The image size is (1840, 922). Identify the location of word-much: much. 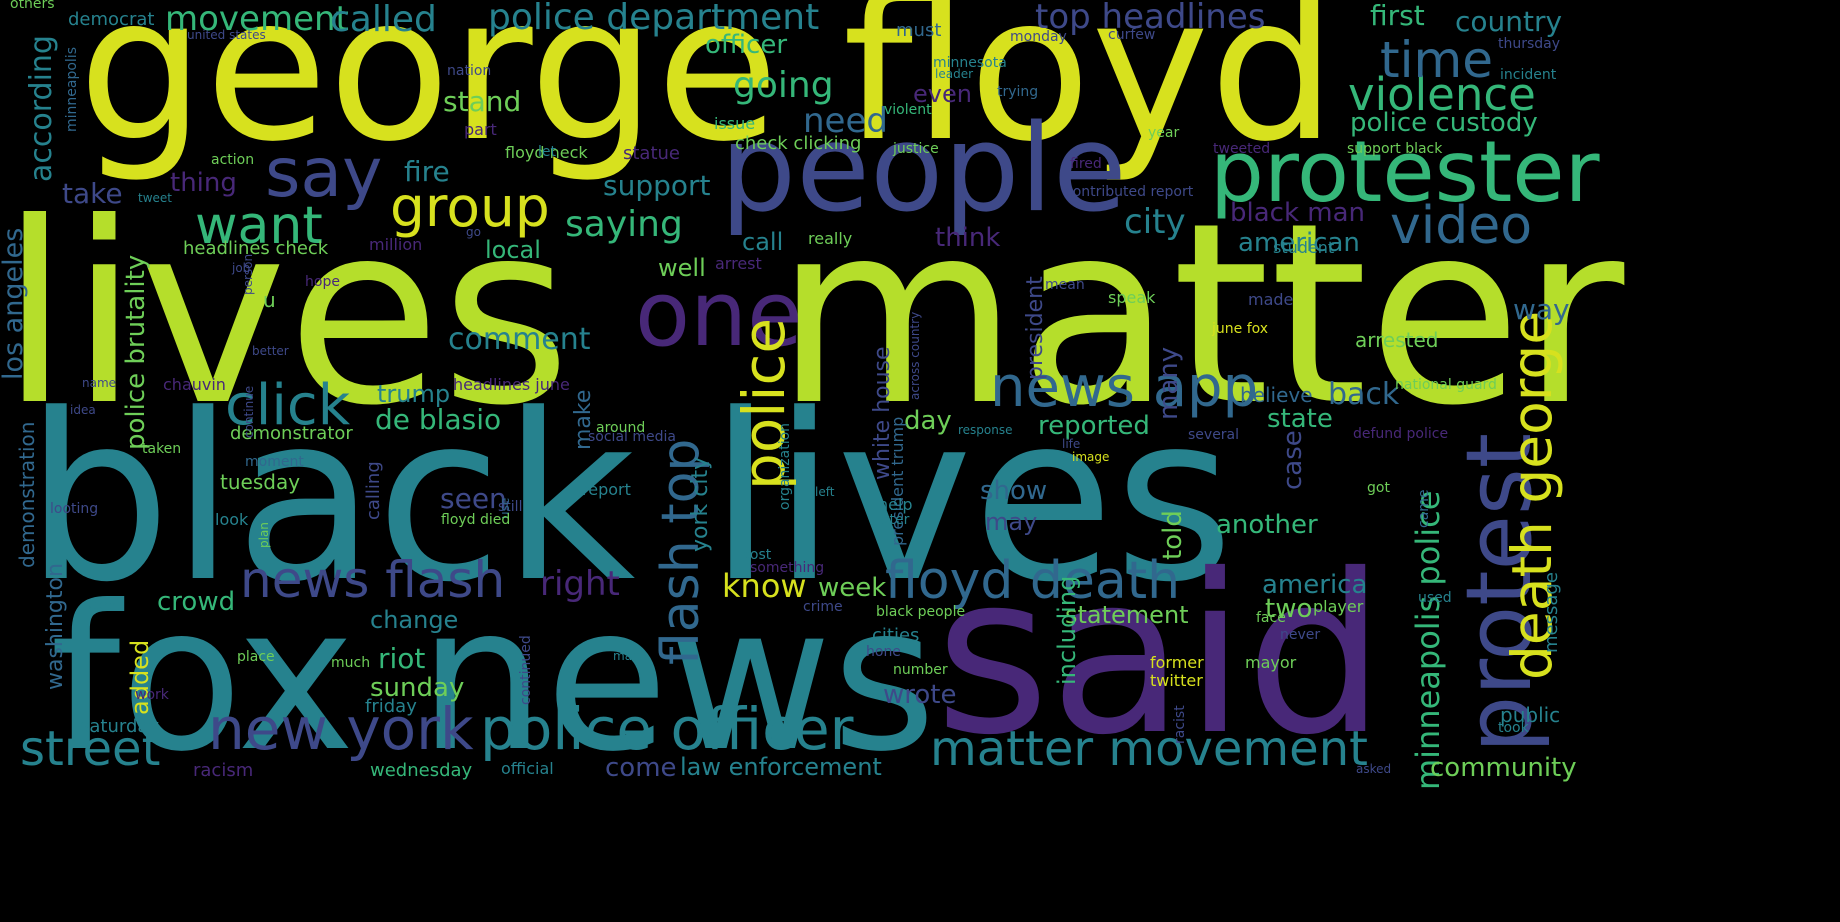
(351, 663).